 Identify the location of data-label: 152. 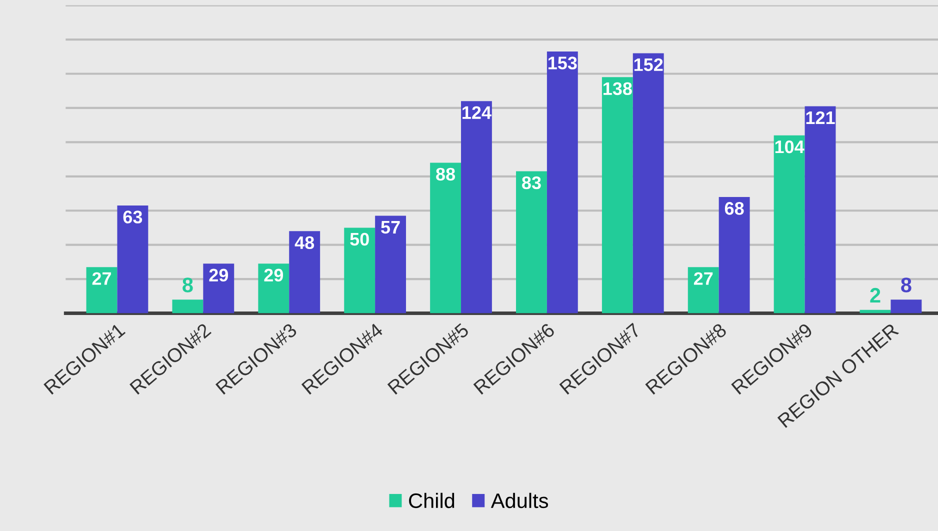
(648, 65).